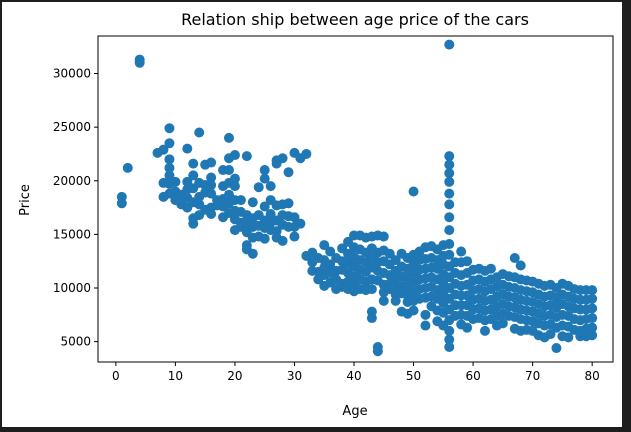  I want to click on x-tick-label: 20, so click(234, 376).